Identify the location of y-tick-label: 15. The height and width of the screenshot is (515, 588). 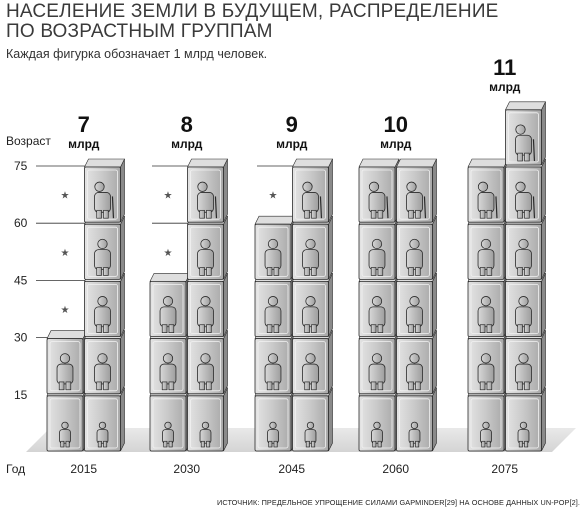
(21, 395).